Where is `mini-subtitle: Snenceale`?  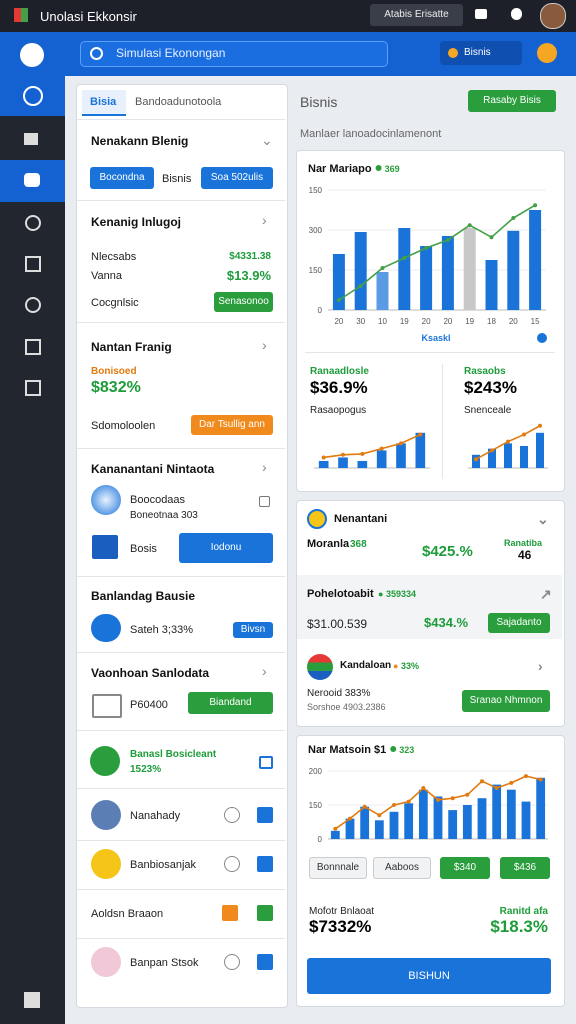
mini-subtitle: Snenceale is located at coordinates (488, 410).